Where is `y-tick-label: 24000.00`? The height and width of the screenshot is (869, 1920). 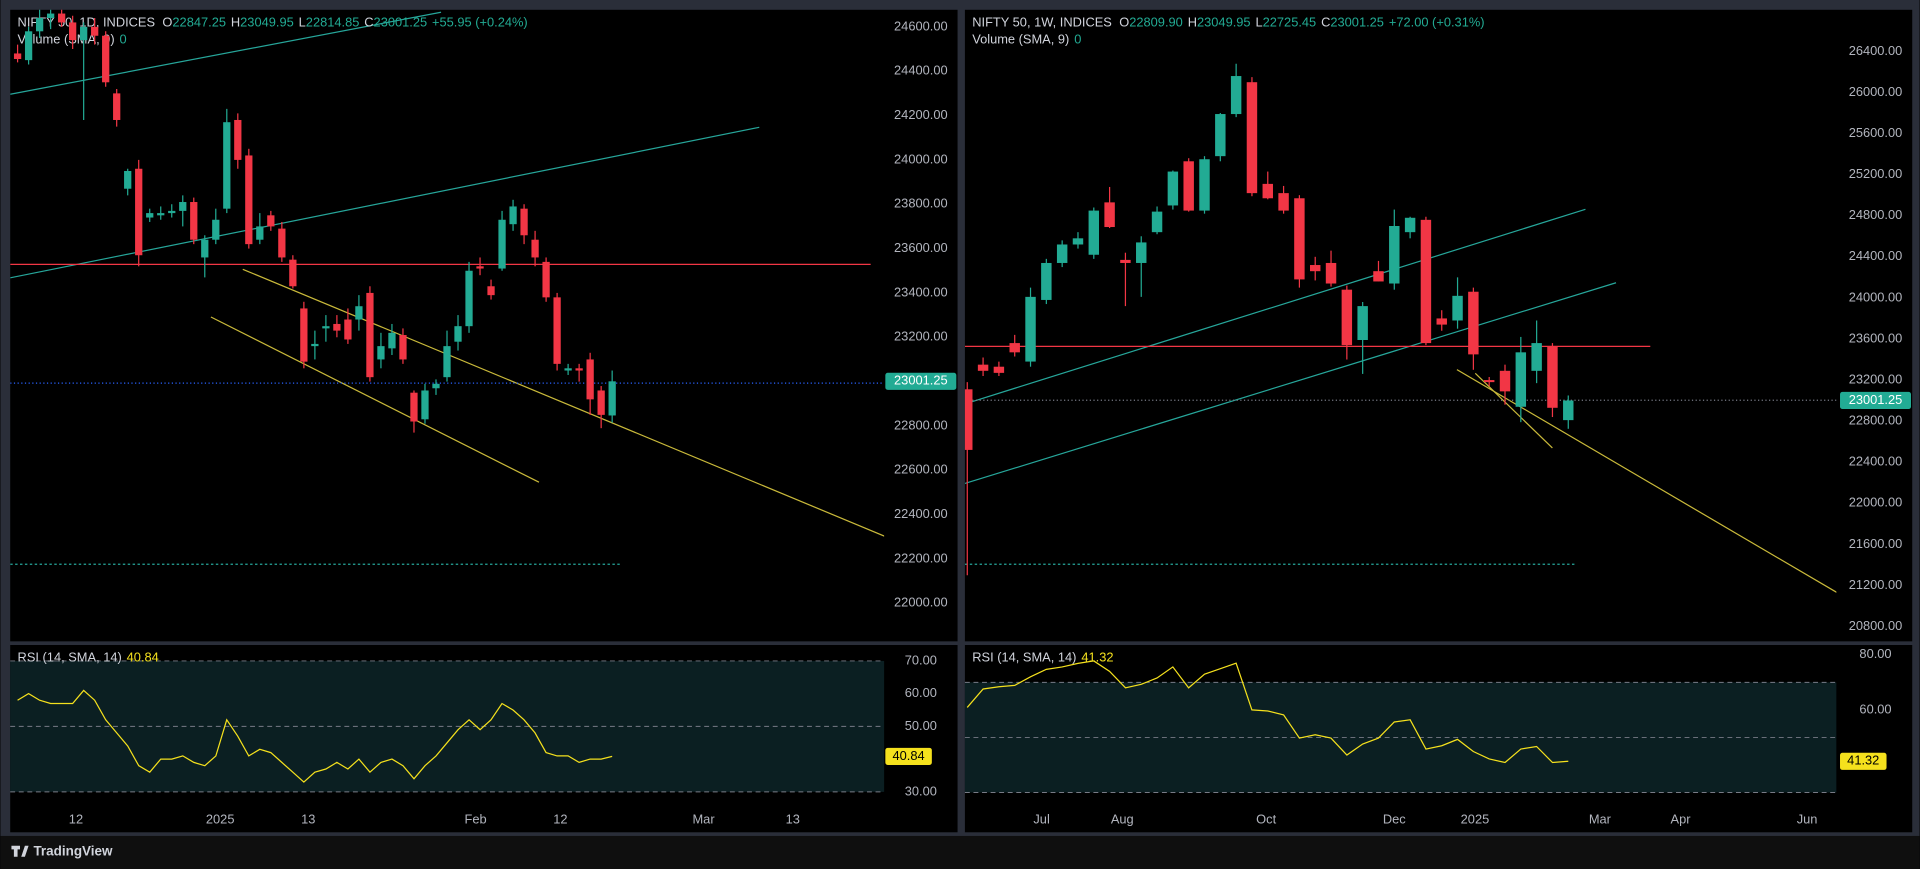
y-tick-label: 24000.00 is located at coordinates (1876, 296).